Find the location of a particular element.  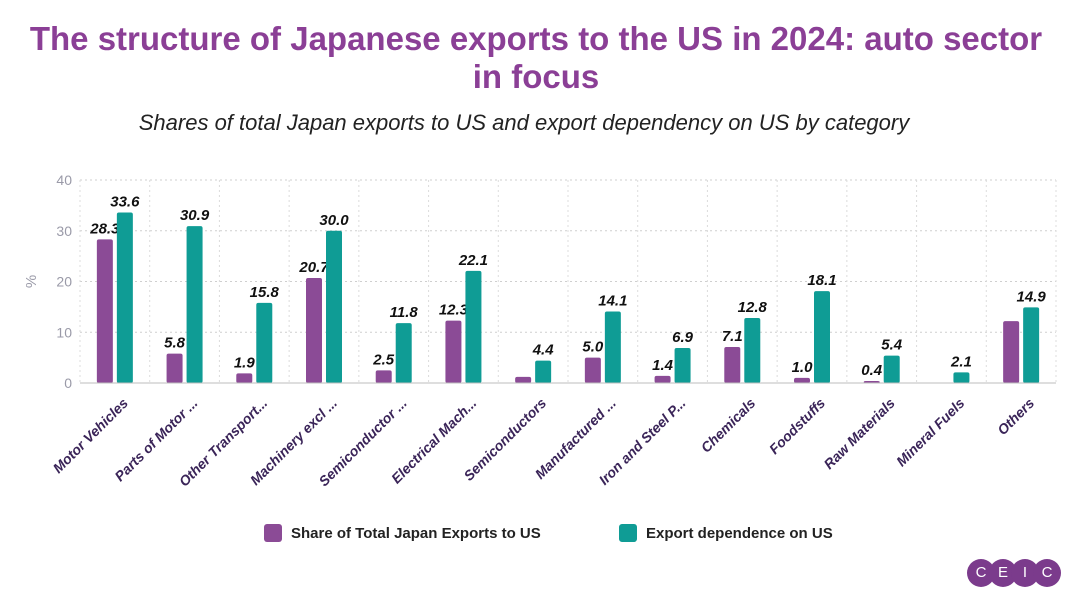

data-label-dependence: 2.1 is located at coordinates (961, 361).